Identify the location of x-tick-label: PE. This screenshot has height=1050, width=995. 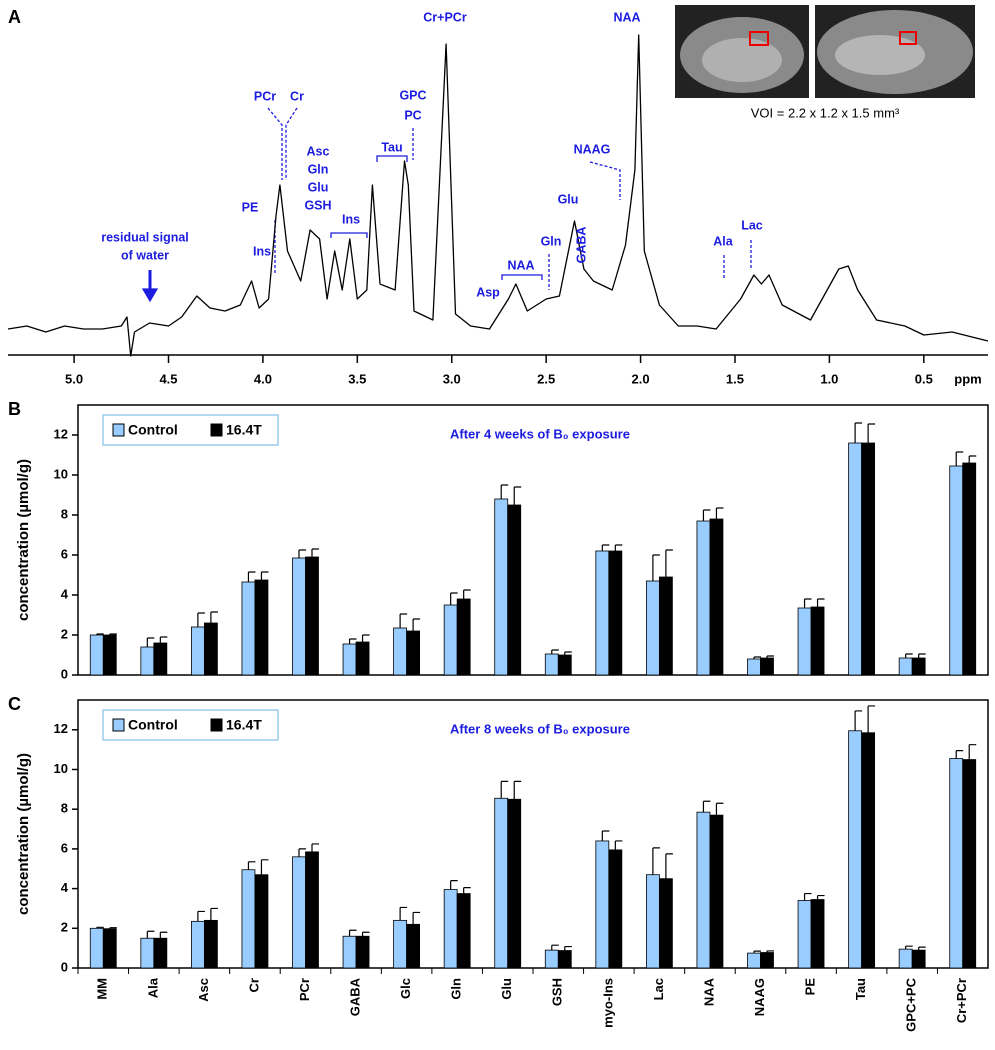
(809, 987).